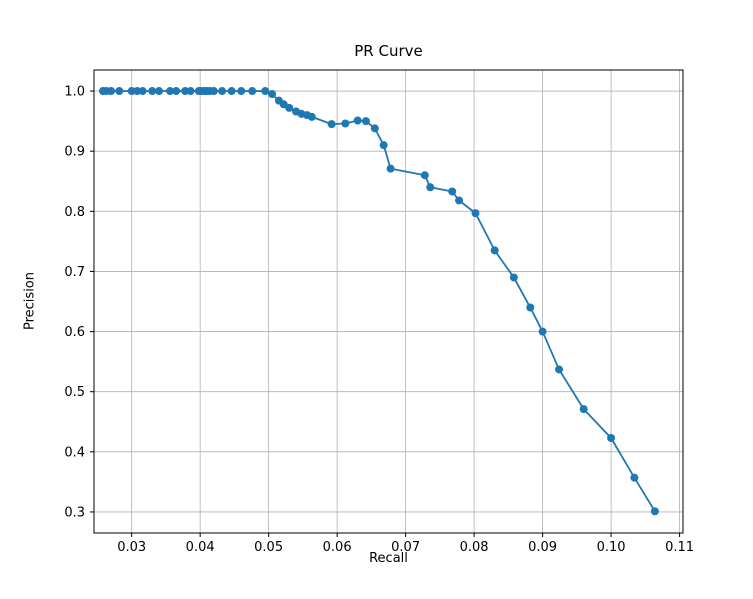 This screenshot has height=599, width=753. I want to click on y-tick-label: 0.8, so click(74, 212).